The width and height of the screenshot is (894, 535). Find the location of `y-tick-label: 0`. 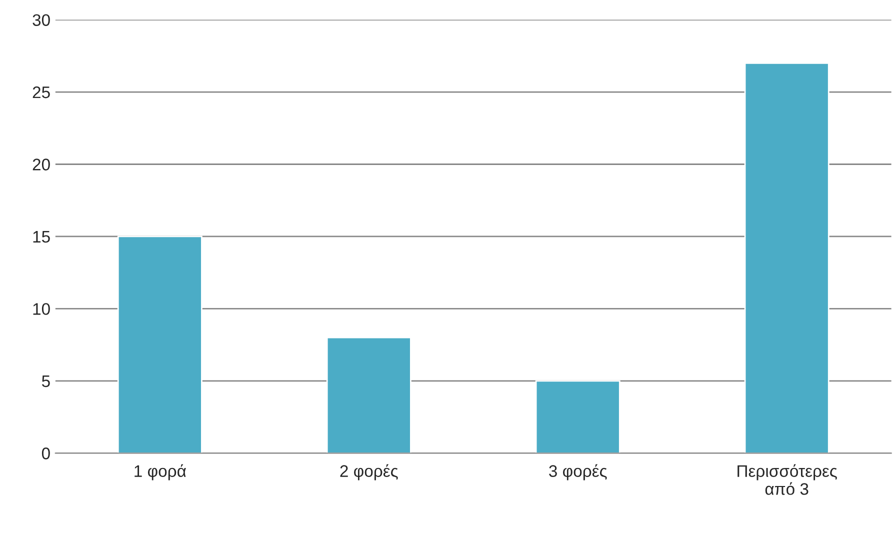

y-tick-label: 0 is located at coordinates (46, 454).